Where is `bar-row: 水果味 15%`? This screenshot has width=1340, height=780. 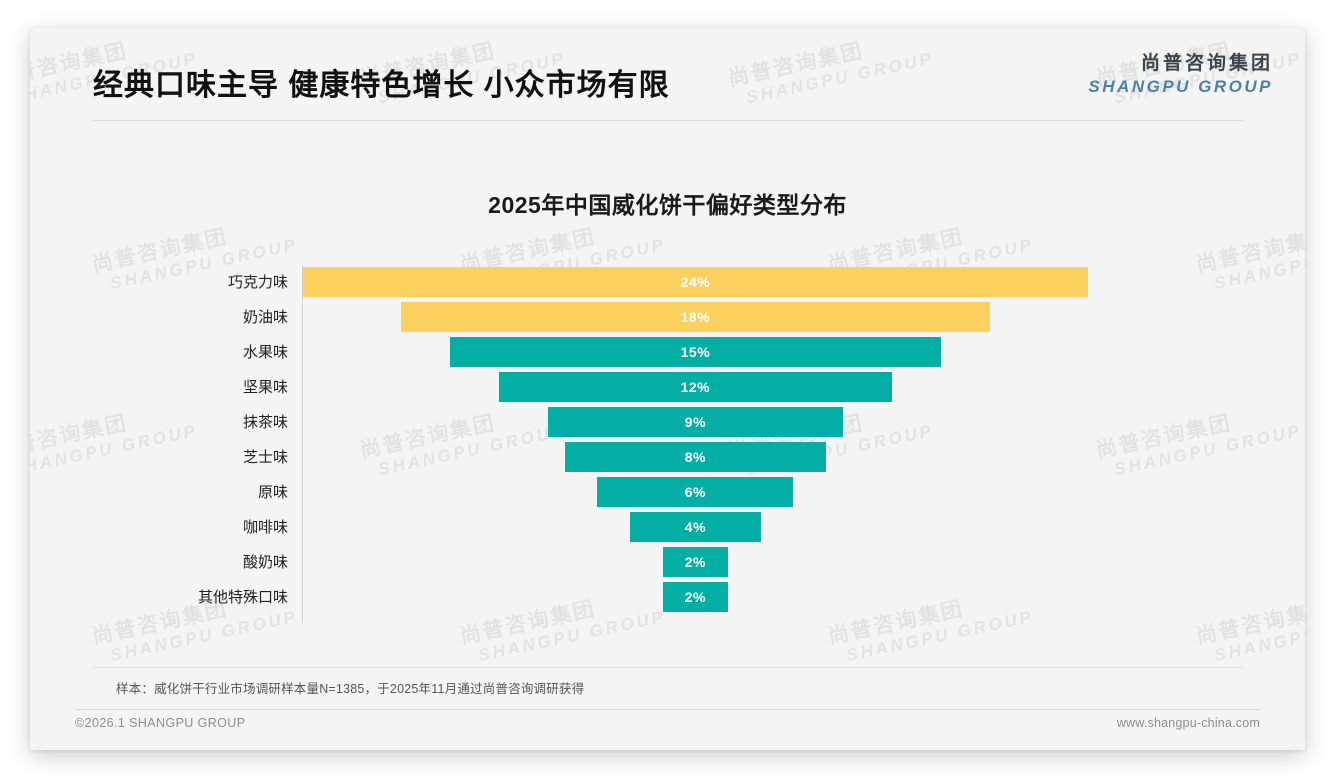
bar-row: 水果味 15% is located at coordinates (667, 352).